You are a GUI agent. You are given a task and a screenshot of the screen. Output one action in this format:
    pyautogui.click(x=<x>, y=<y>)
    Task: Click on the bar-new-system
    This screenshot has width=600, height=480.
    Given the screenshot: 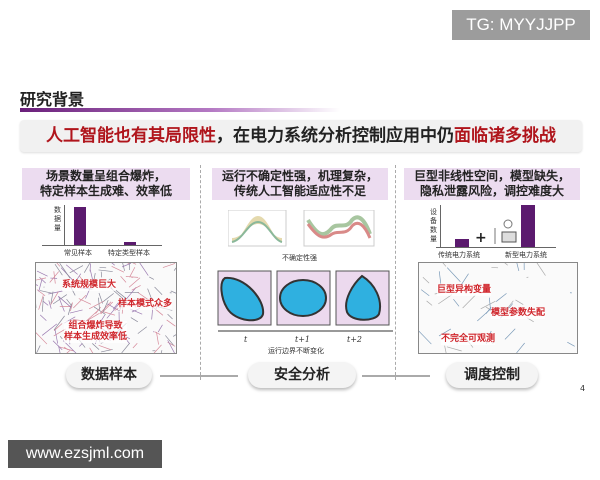 What is the action you would take?
    pyautogui.click(x=528, y=226)
    